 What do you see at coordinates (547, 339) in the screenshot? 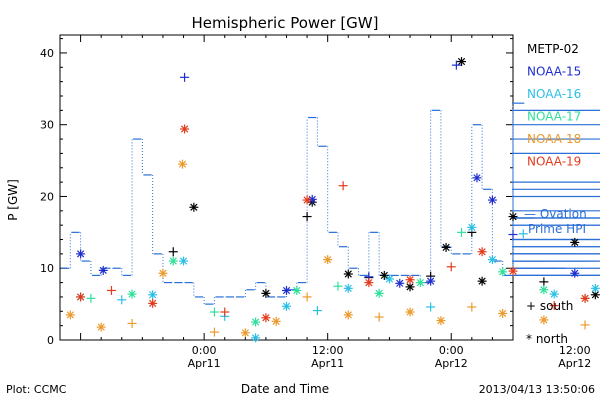
I see `legend-north: * north` at bounding box center [547, 339].